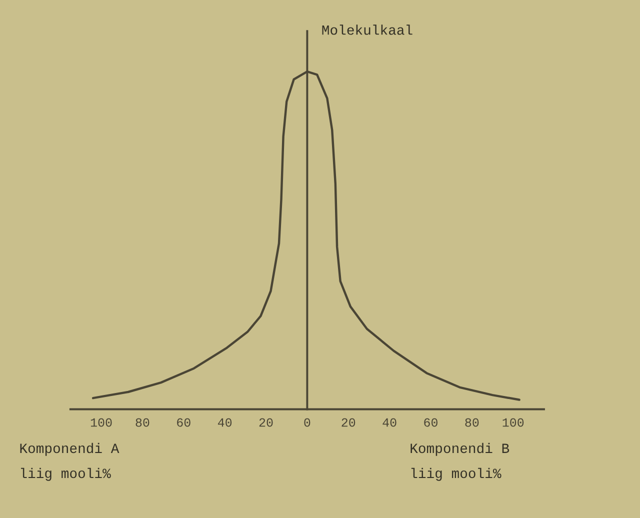 The image size is (640, 518). I want to click on text: Komponendi B liig mooli%, so click(460, 461).